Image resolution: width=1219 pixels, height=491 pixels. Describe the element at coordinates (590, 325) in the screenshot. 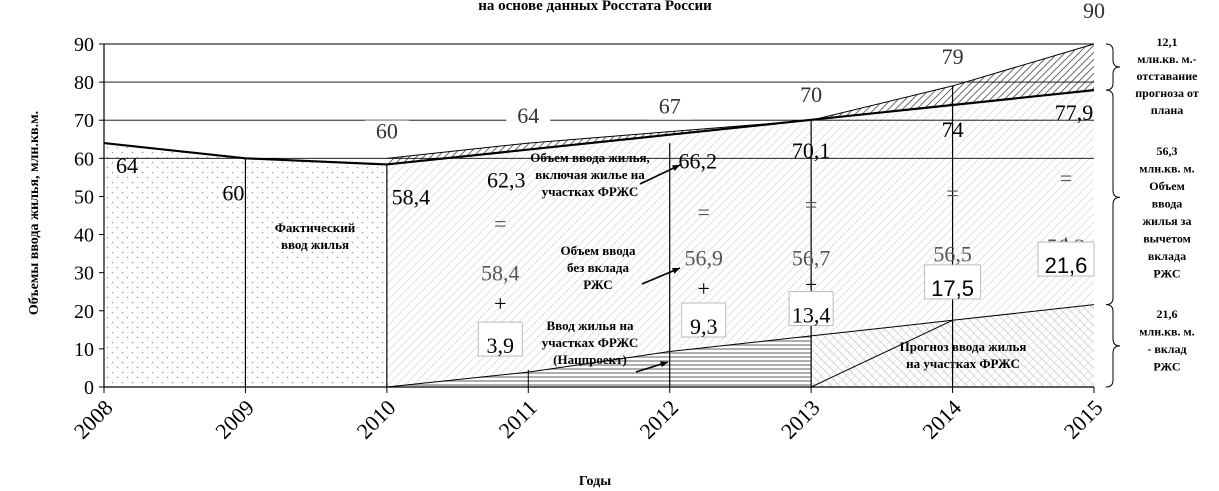

I see `annotation-line: Ввод жилья на` at that location.